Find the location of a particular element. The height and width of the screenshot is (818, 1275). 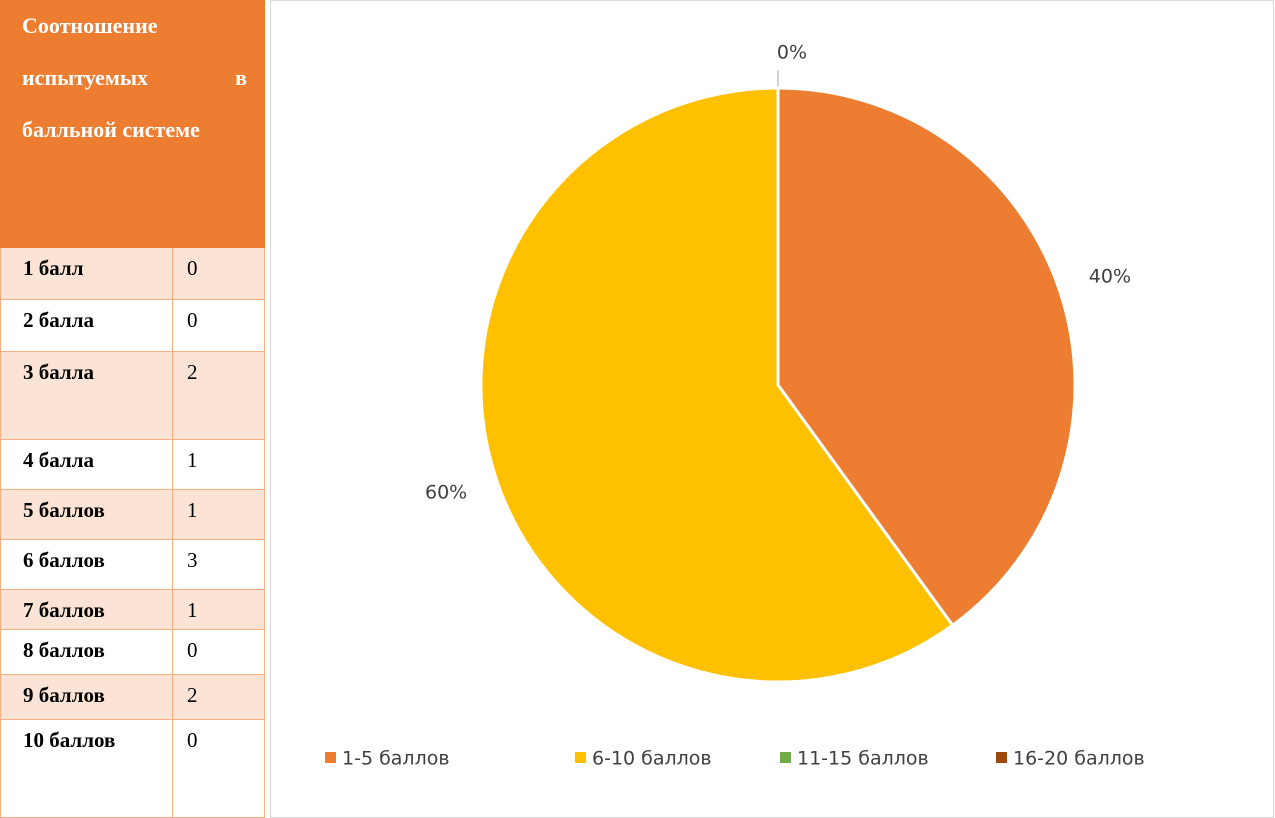

table-row: 3 балла 2 is located at coordinates (132, 396).